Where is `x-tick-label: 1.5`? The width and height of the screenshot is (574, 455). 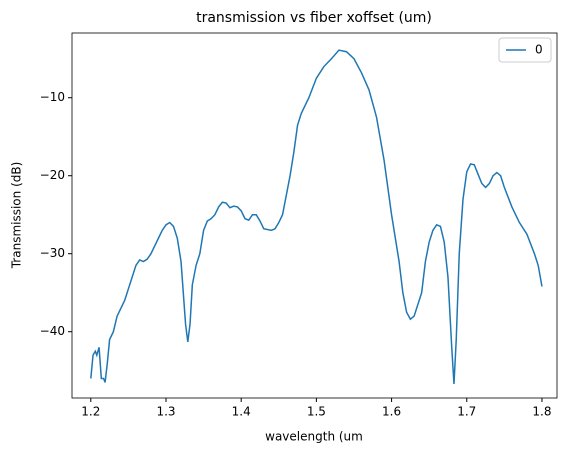
x-tick-label: 1.5 is located at coordinates (316, 412).